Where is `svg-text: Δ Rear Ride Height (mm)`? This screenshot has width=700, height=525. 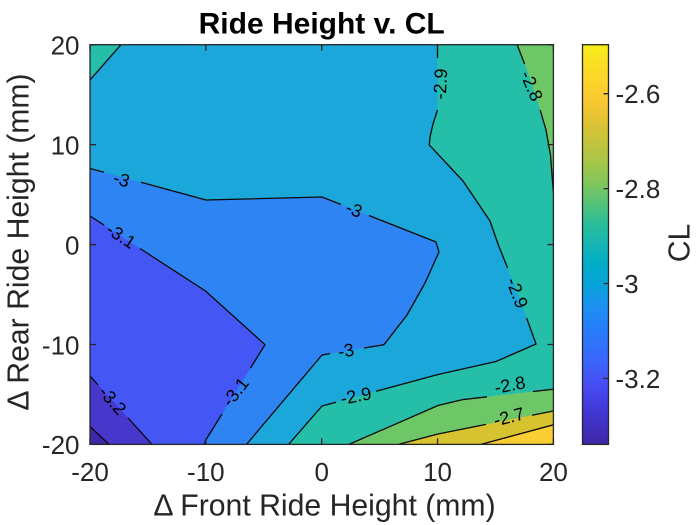
svg-text: Δ Rear Ride Height (mm) is located at coordinates (18, 241).